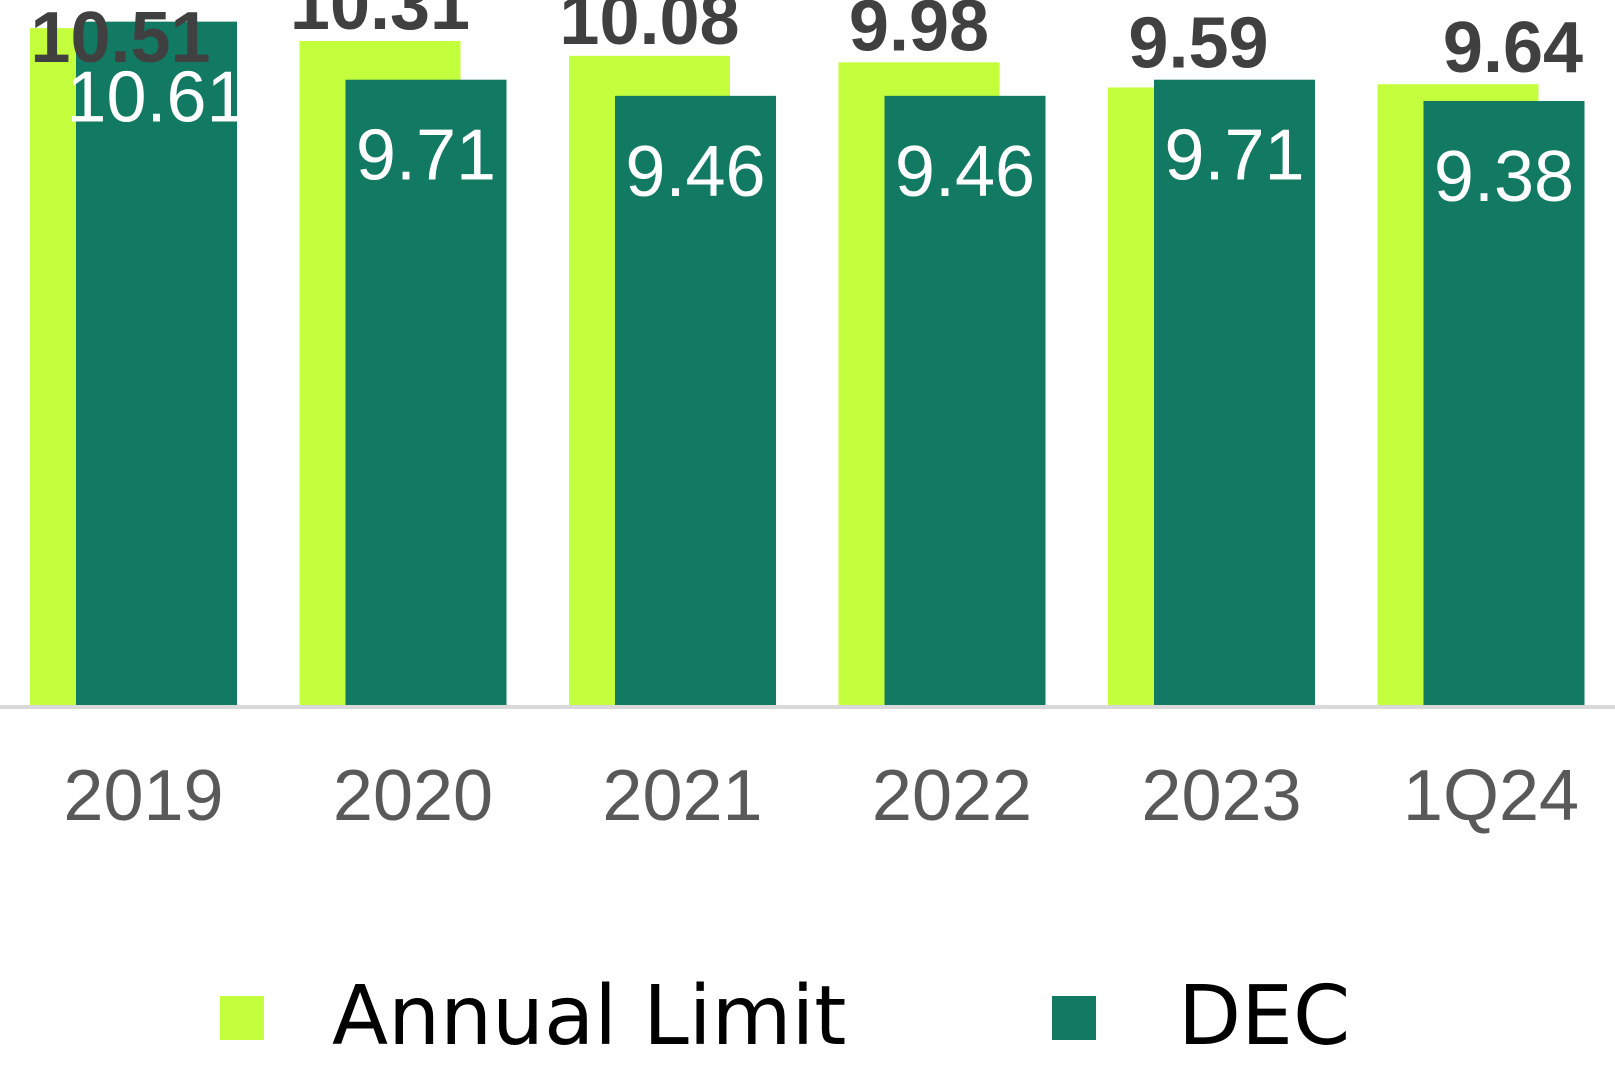  I want to click on category-label-2019: 2019, so click(143, 796).